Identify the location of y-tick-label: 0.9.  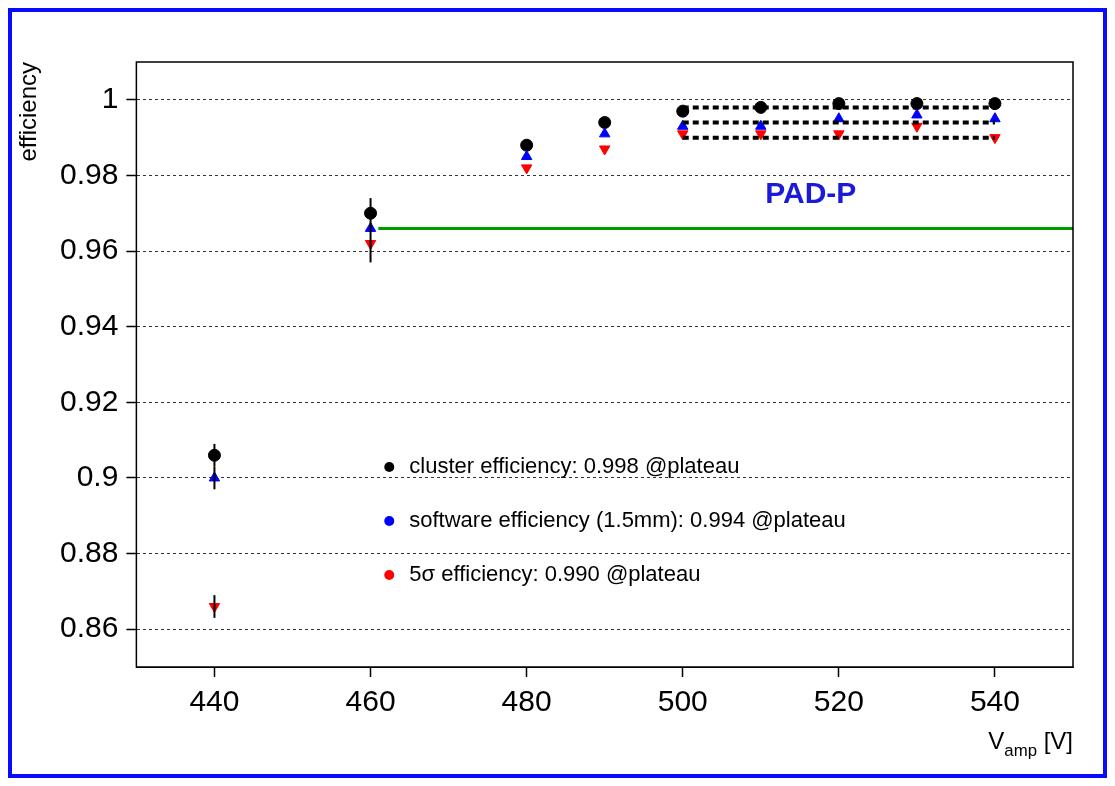
(97, 476).